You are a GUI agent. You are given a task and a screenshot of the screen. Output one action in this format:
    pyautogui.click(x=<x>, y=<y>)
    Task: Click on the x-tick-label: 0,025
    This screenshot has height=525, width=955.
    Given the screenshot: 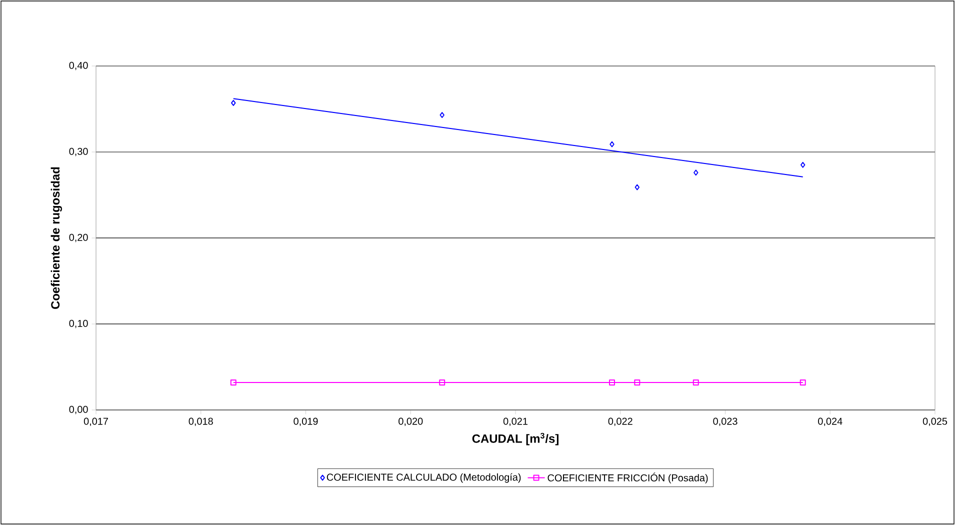 What is the action you would take?
    pyautogui.click(x=935, y=422)
    